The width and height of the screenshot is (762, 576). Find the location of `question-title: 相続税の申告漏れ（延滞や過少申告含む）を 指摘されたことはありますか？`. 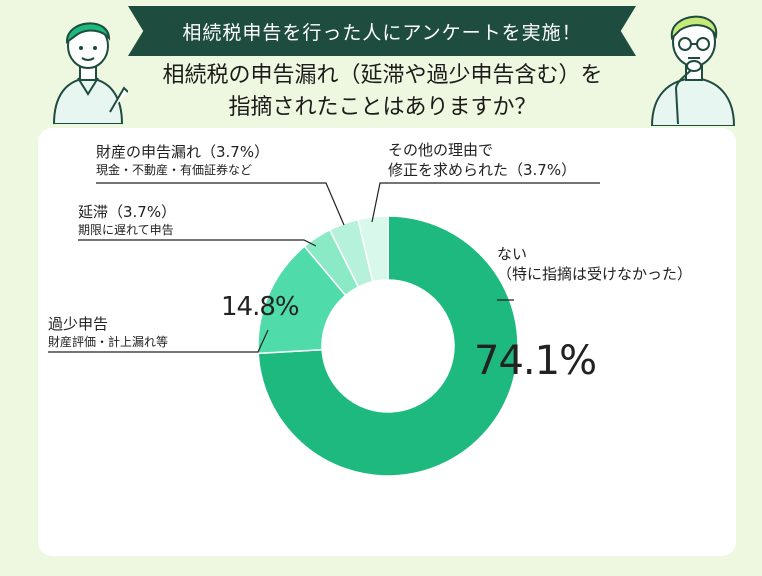

question-title: 相続税の申告漏れ（延滞や過少申告含む）を 指摘されたことはありますか？ is located at coordinates (382, 92).